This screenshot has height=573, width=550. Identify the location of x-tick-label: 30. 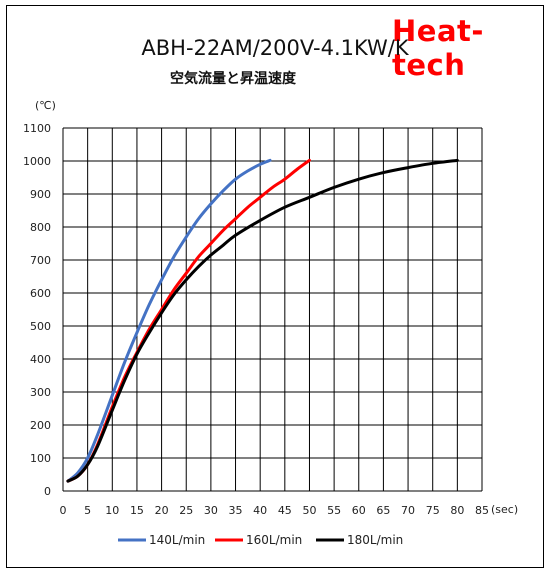
(211, 510).